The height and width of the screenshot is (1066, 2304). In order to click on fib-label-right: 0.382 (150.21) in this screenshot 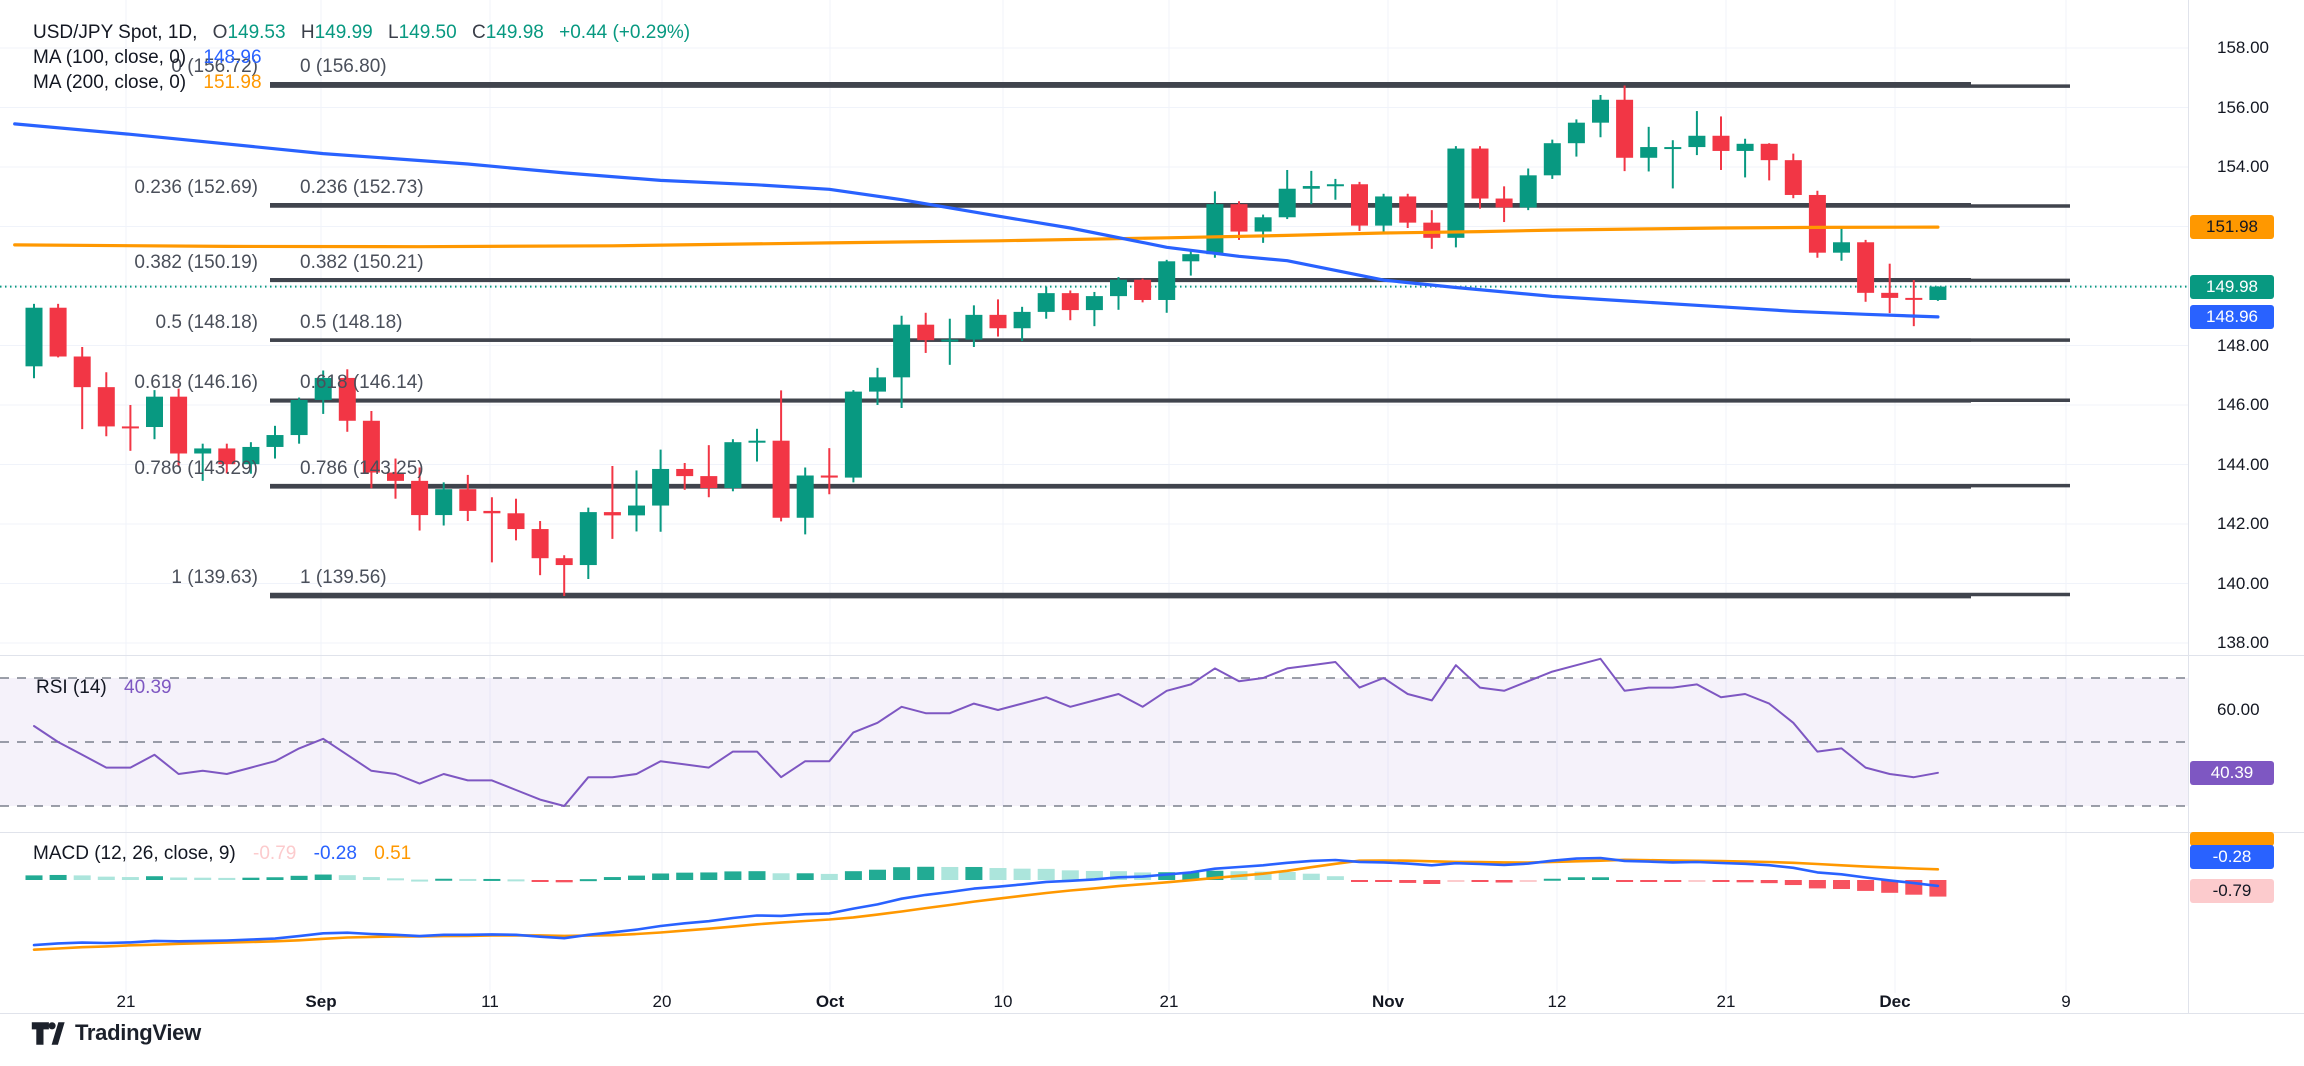, I will do `click(362, 262)`.